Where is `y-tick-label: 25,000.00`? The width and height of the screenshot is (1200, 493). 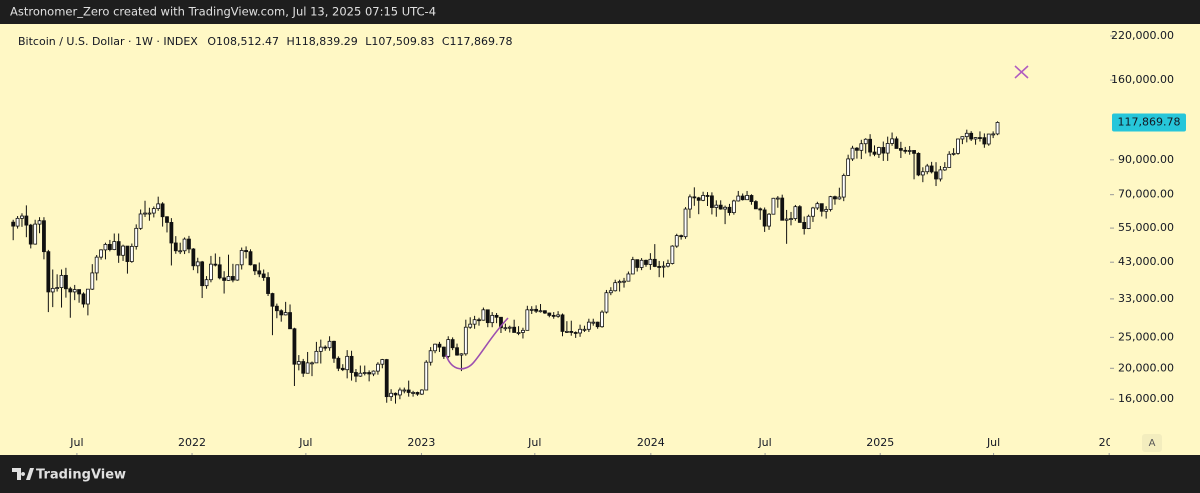 y-tick-label: 25,000.00 is located at coordinates (1146, 336).